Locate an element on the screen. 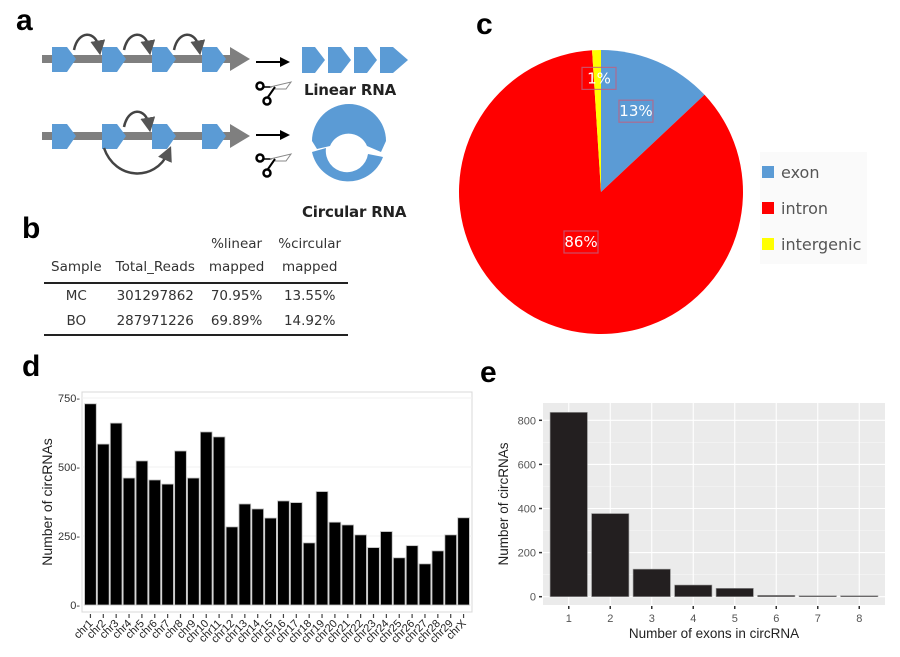  circular-rna-label: Circular RNA is located at coordinates (354, 212).